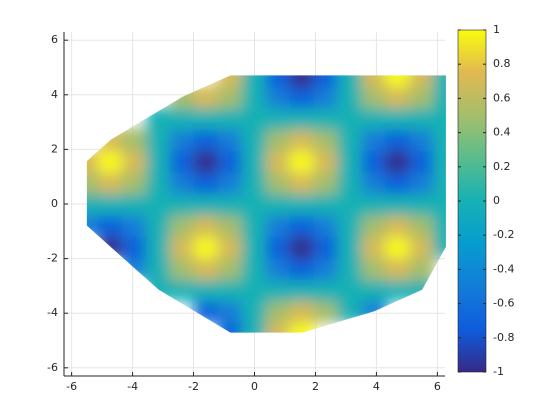  What do you see at coordinates (52, 258) in the screenshot?
I see `y-tick-label: -2` at bounding box center [52, 258].